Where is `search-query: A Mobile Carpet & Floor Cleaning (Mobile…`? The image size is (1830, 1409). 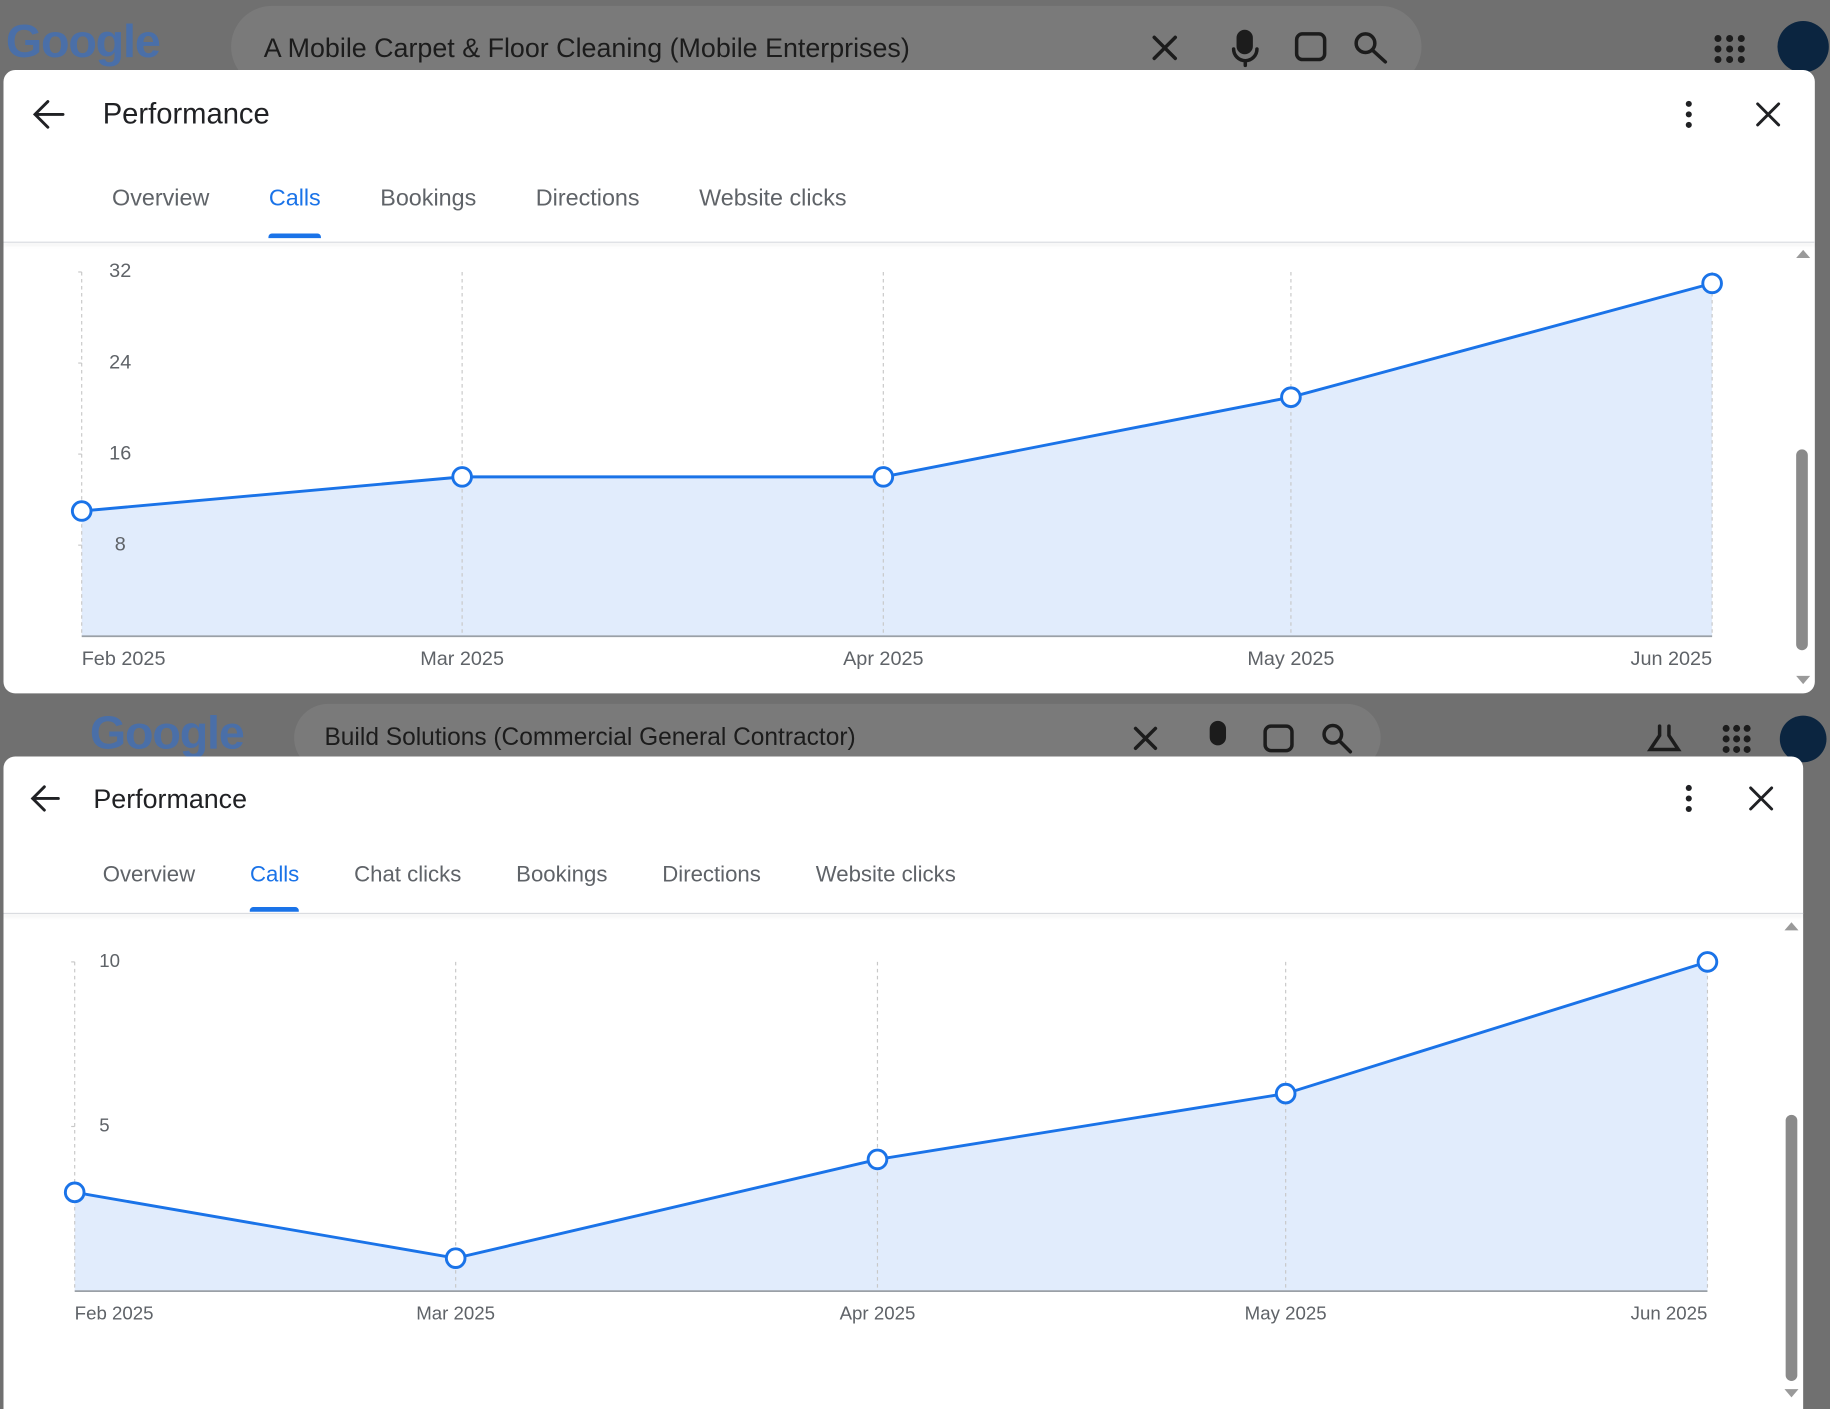
search-query: A Mobile Carpet & Floor Cleaning (Mobile… is located at coordinates (586, 48).